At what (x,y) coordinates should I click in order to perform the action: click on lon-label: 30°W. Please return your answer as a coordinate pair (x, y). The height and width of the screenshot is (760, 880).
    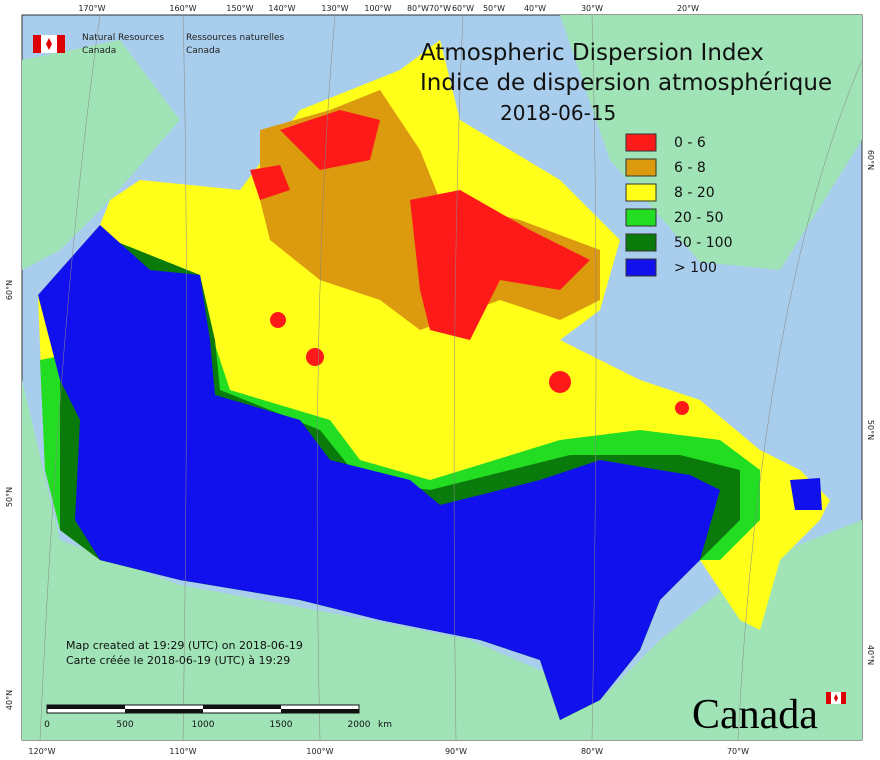
    Looking at the image, I should click on (592, 8).